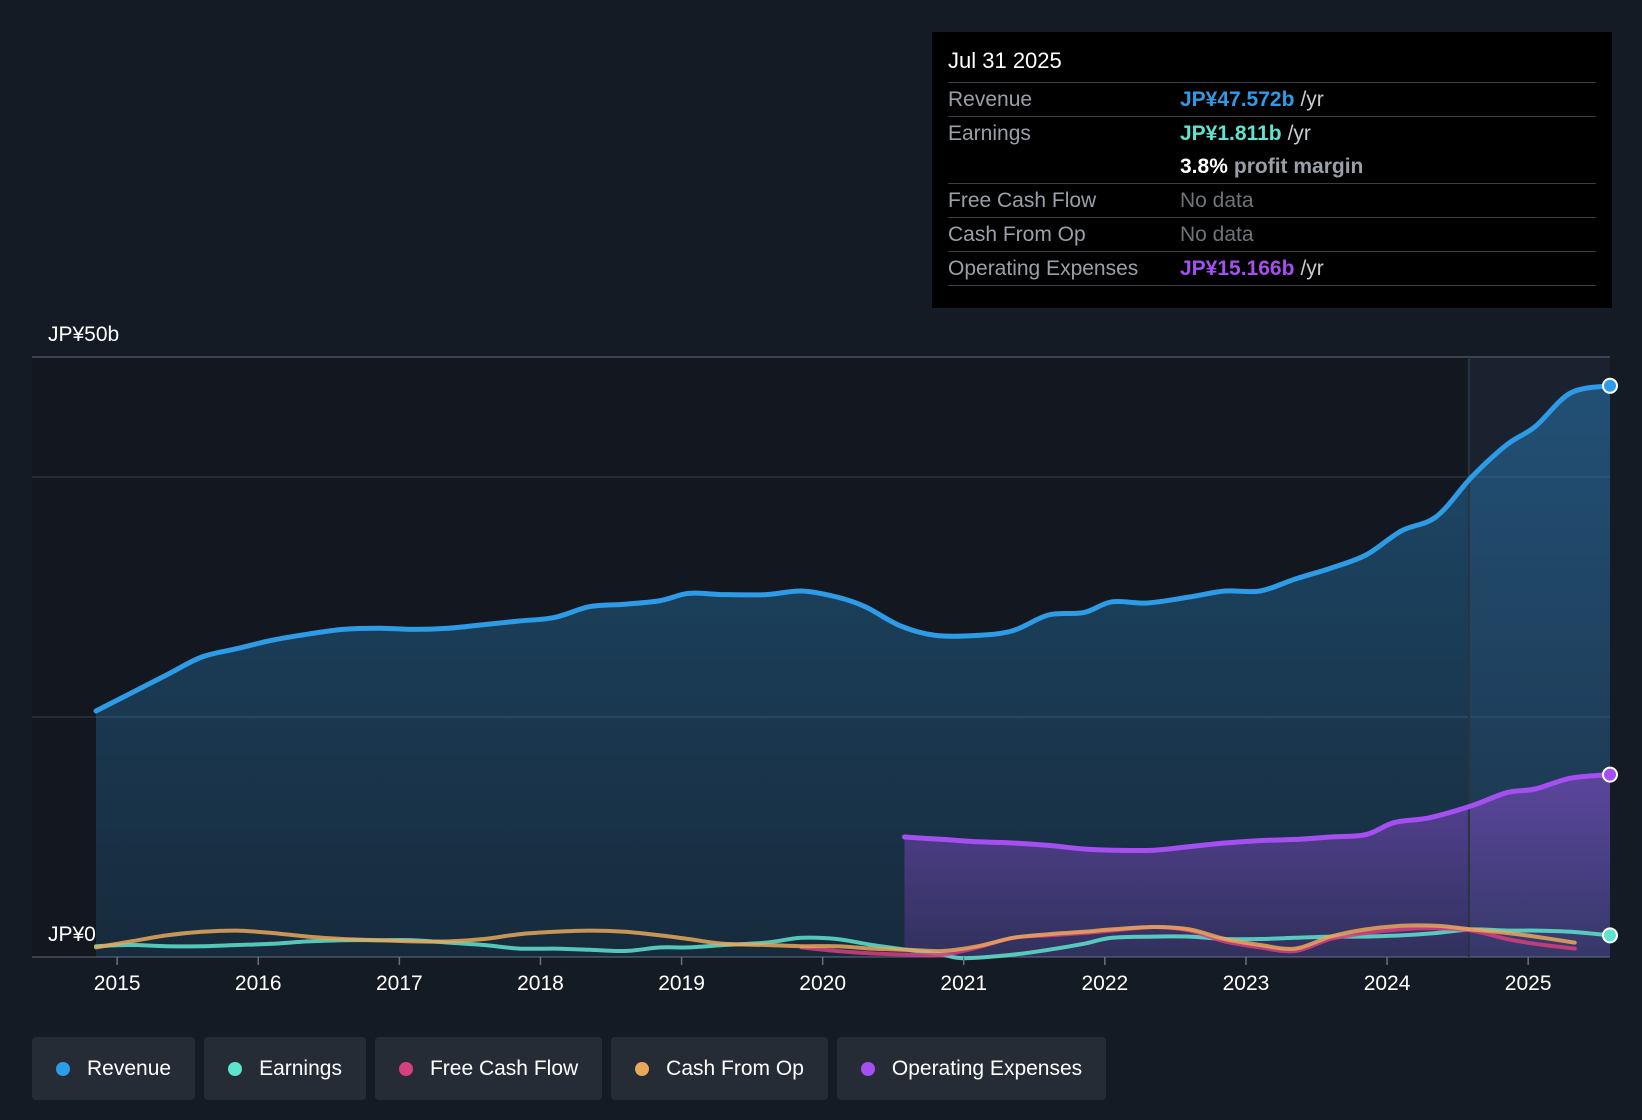 This screenshot has width=1642, height=1120. What do you see at coordinates (1231, 133) in the screenshot?
I see `tooltip-earnings-value: JP¥1.811b` at bounding box center [1231, 133].